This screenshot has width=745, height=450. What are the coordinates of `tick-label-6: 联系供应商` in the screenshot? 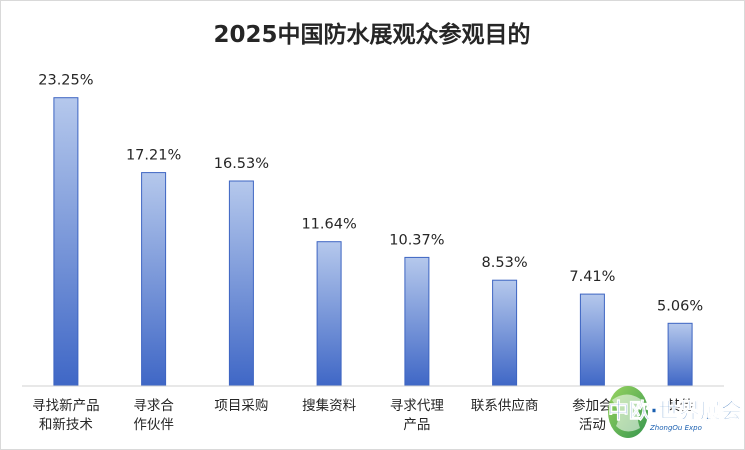 It's located at (505, 405).